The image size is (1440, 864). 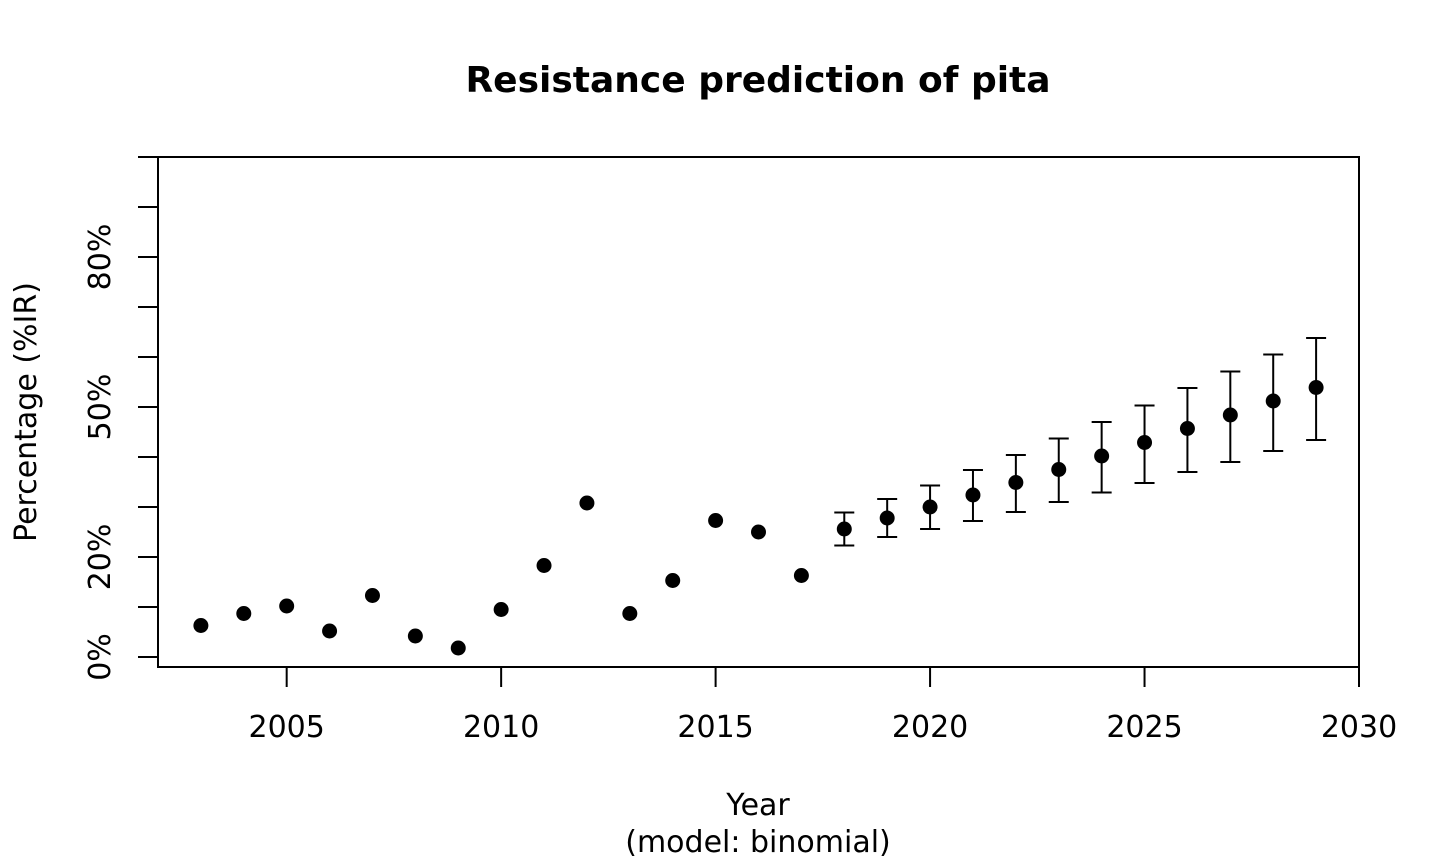 What do you see at coordinates (758, 842) in the screenshot?
I see `x-axis-sublabel: (model: binomial)` at bounding box center [758, 842].